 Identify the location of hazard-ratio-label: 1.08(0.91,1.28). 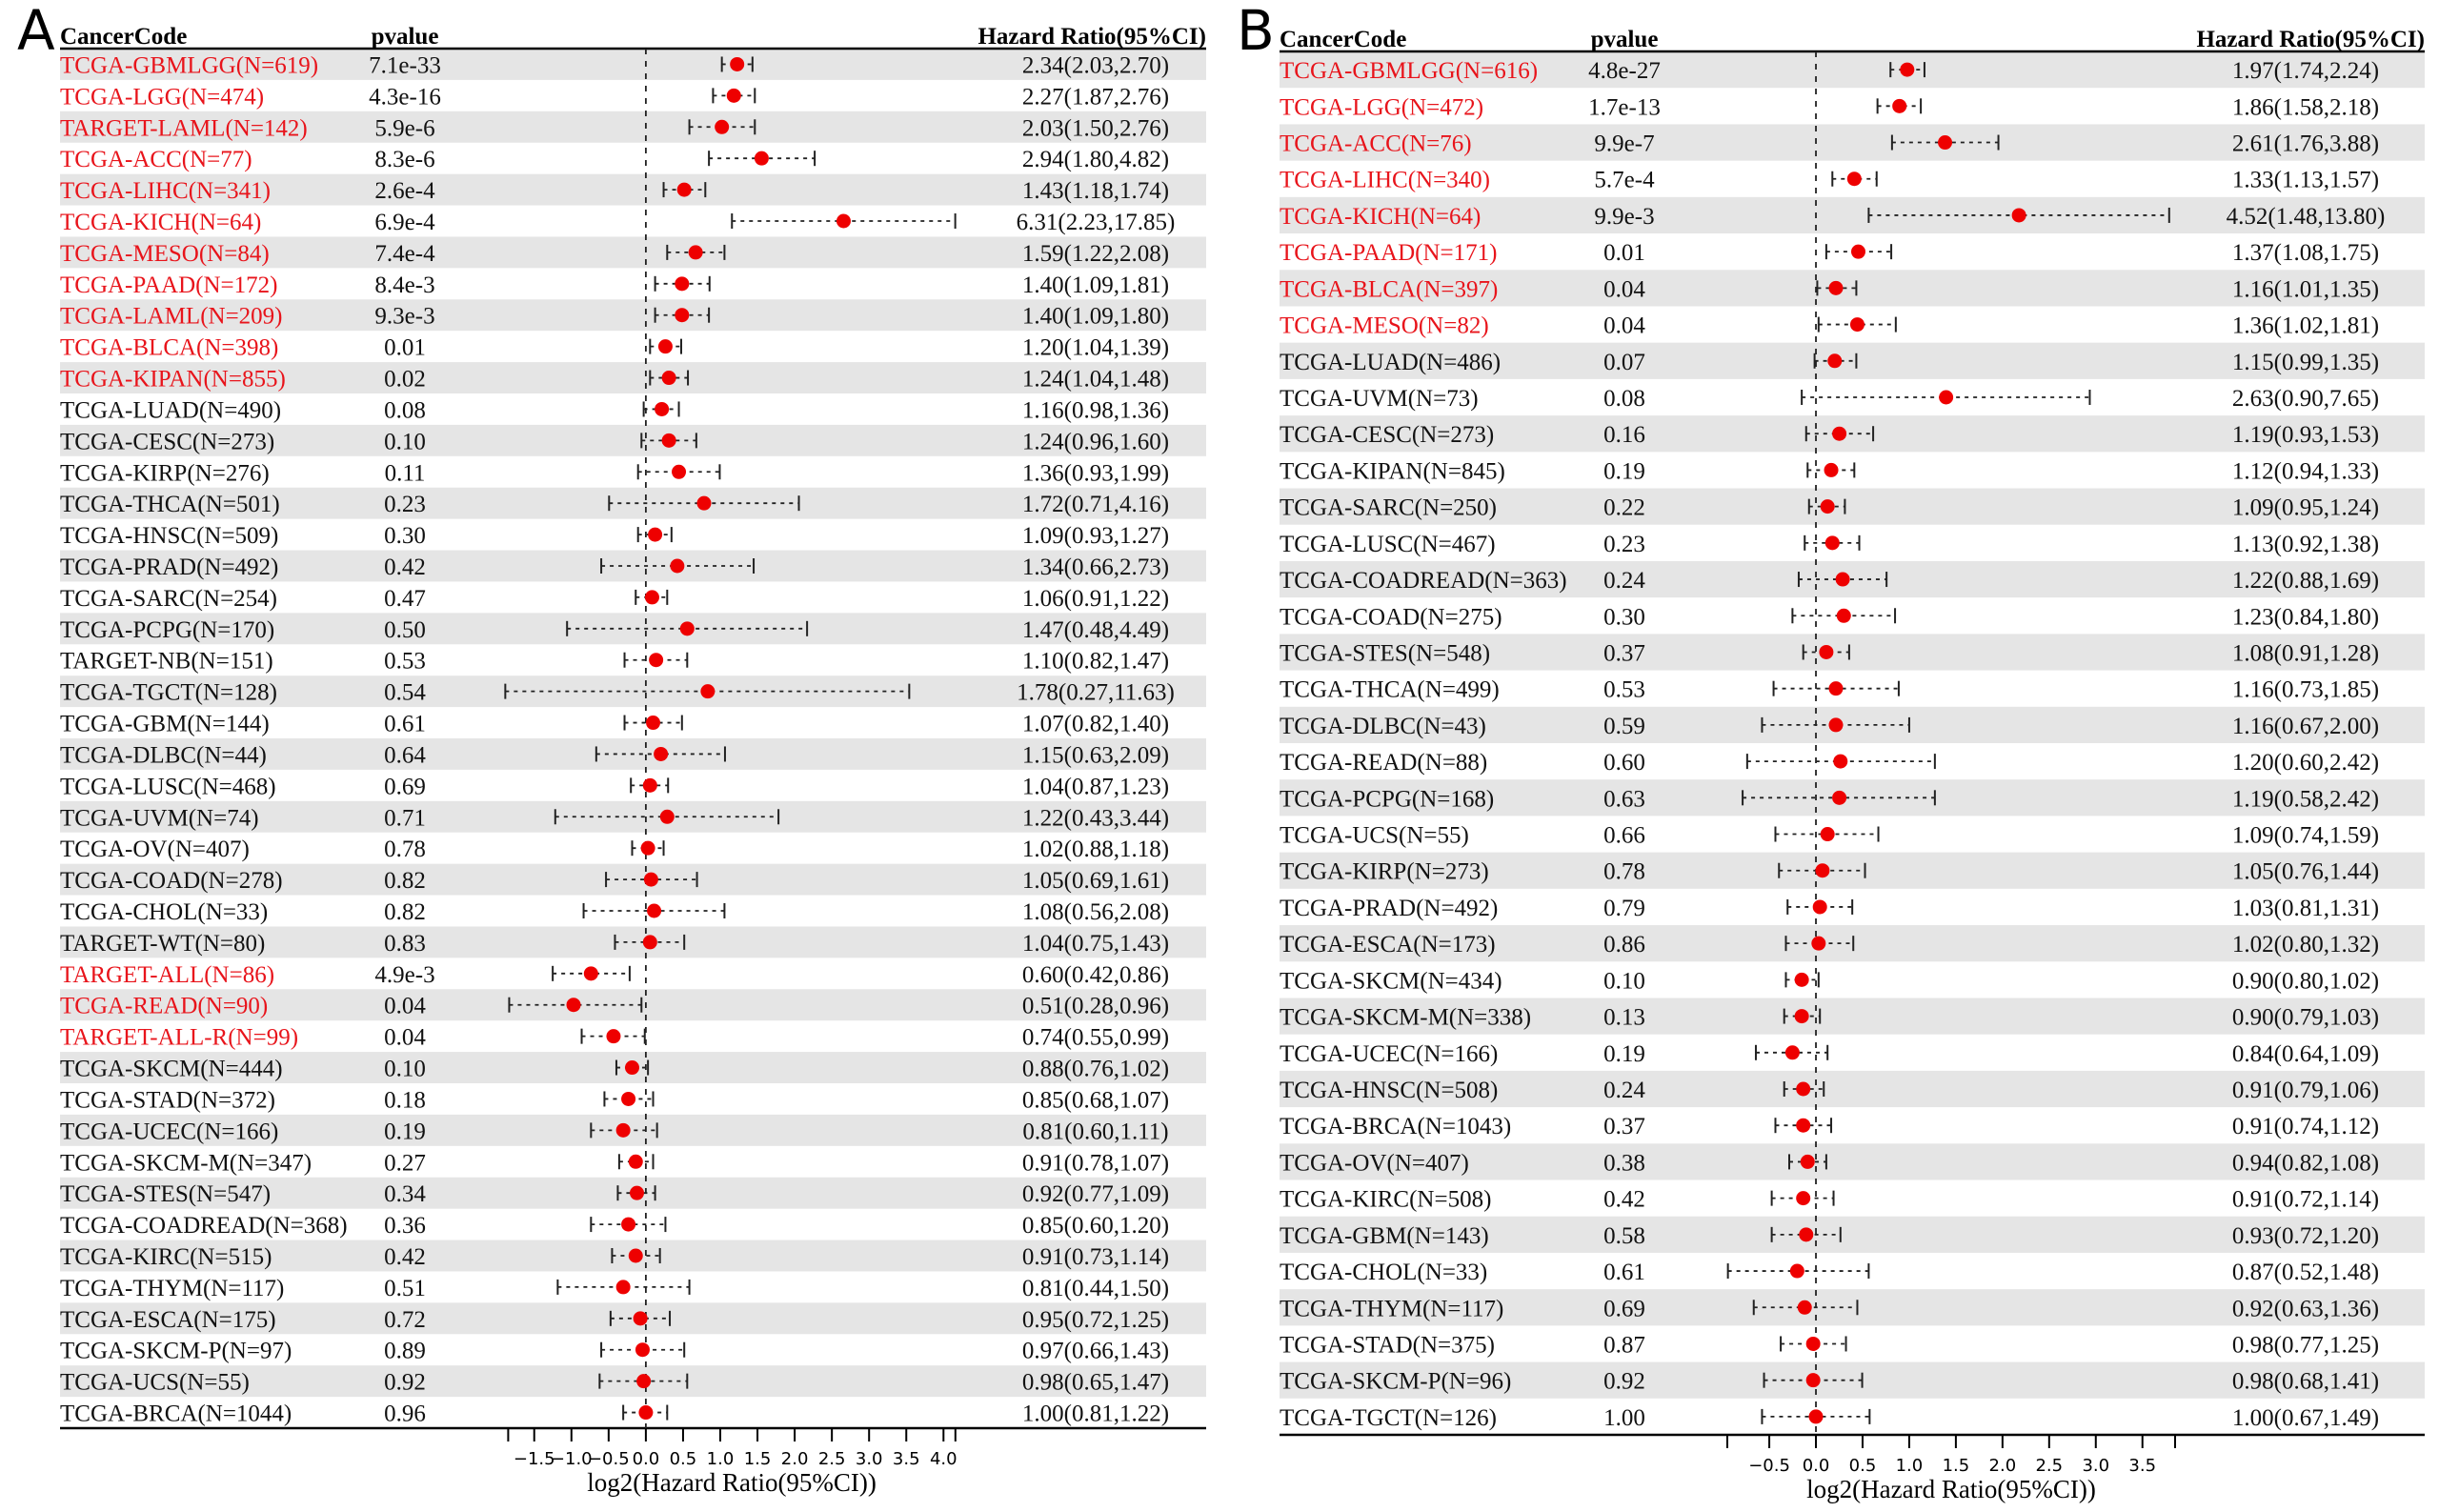
(2305, 653).